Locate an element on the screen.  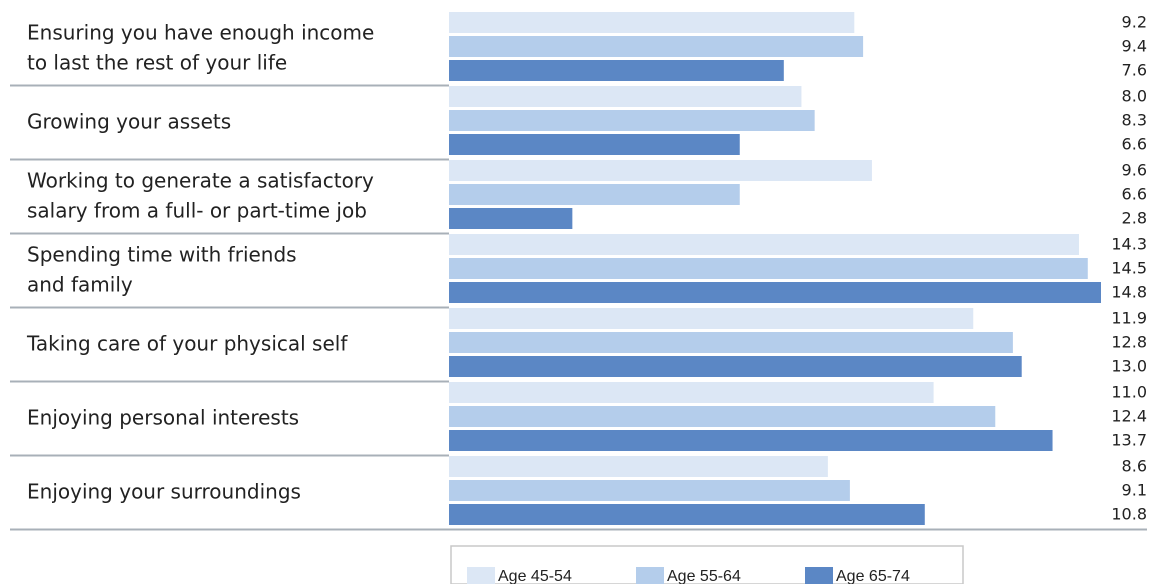
value-label: 14.5 is located at coordinates (1129, 268).